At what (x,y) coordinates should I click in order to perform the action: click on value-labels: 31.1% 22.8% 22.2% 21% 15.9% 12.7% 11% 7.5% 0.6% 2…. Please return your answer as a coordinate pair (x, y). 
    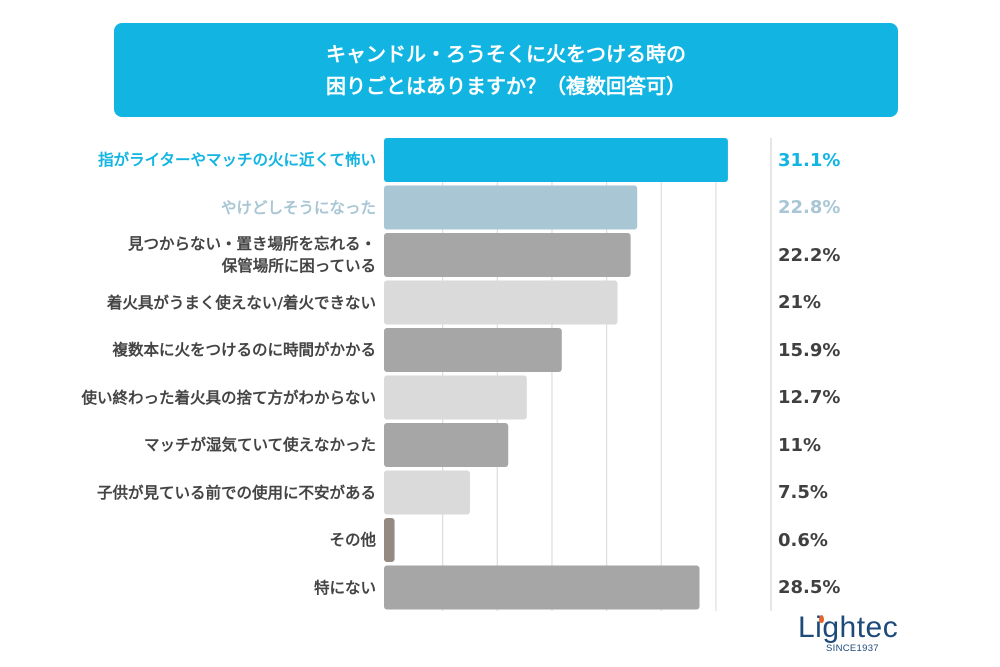
    Looking at the image, I should click on (838, 333).